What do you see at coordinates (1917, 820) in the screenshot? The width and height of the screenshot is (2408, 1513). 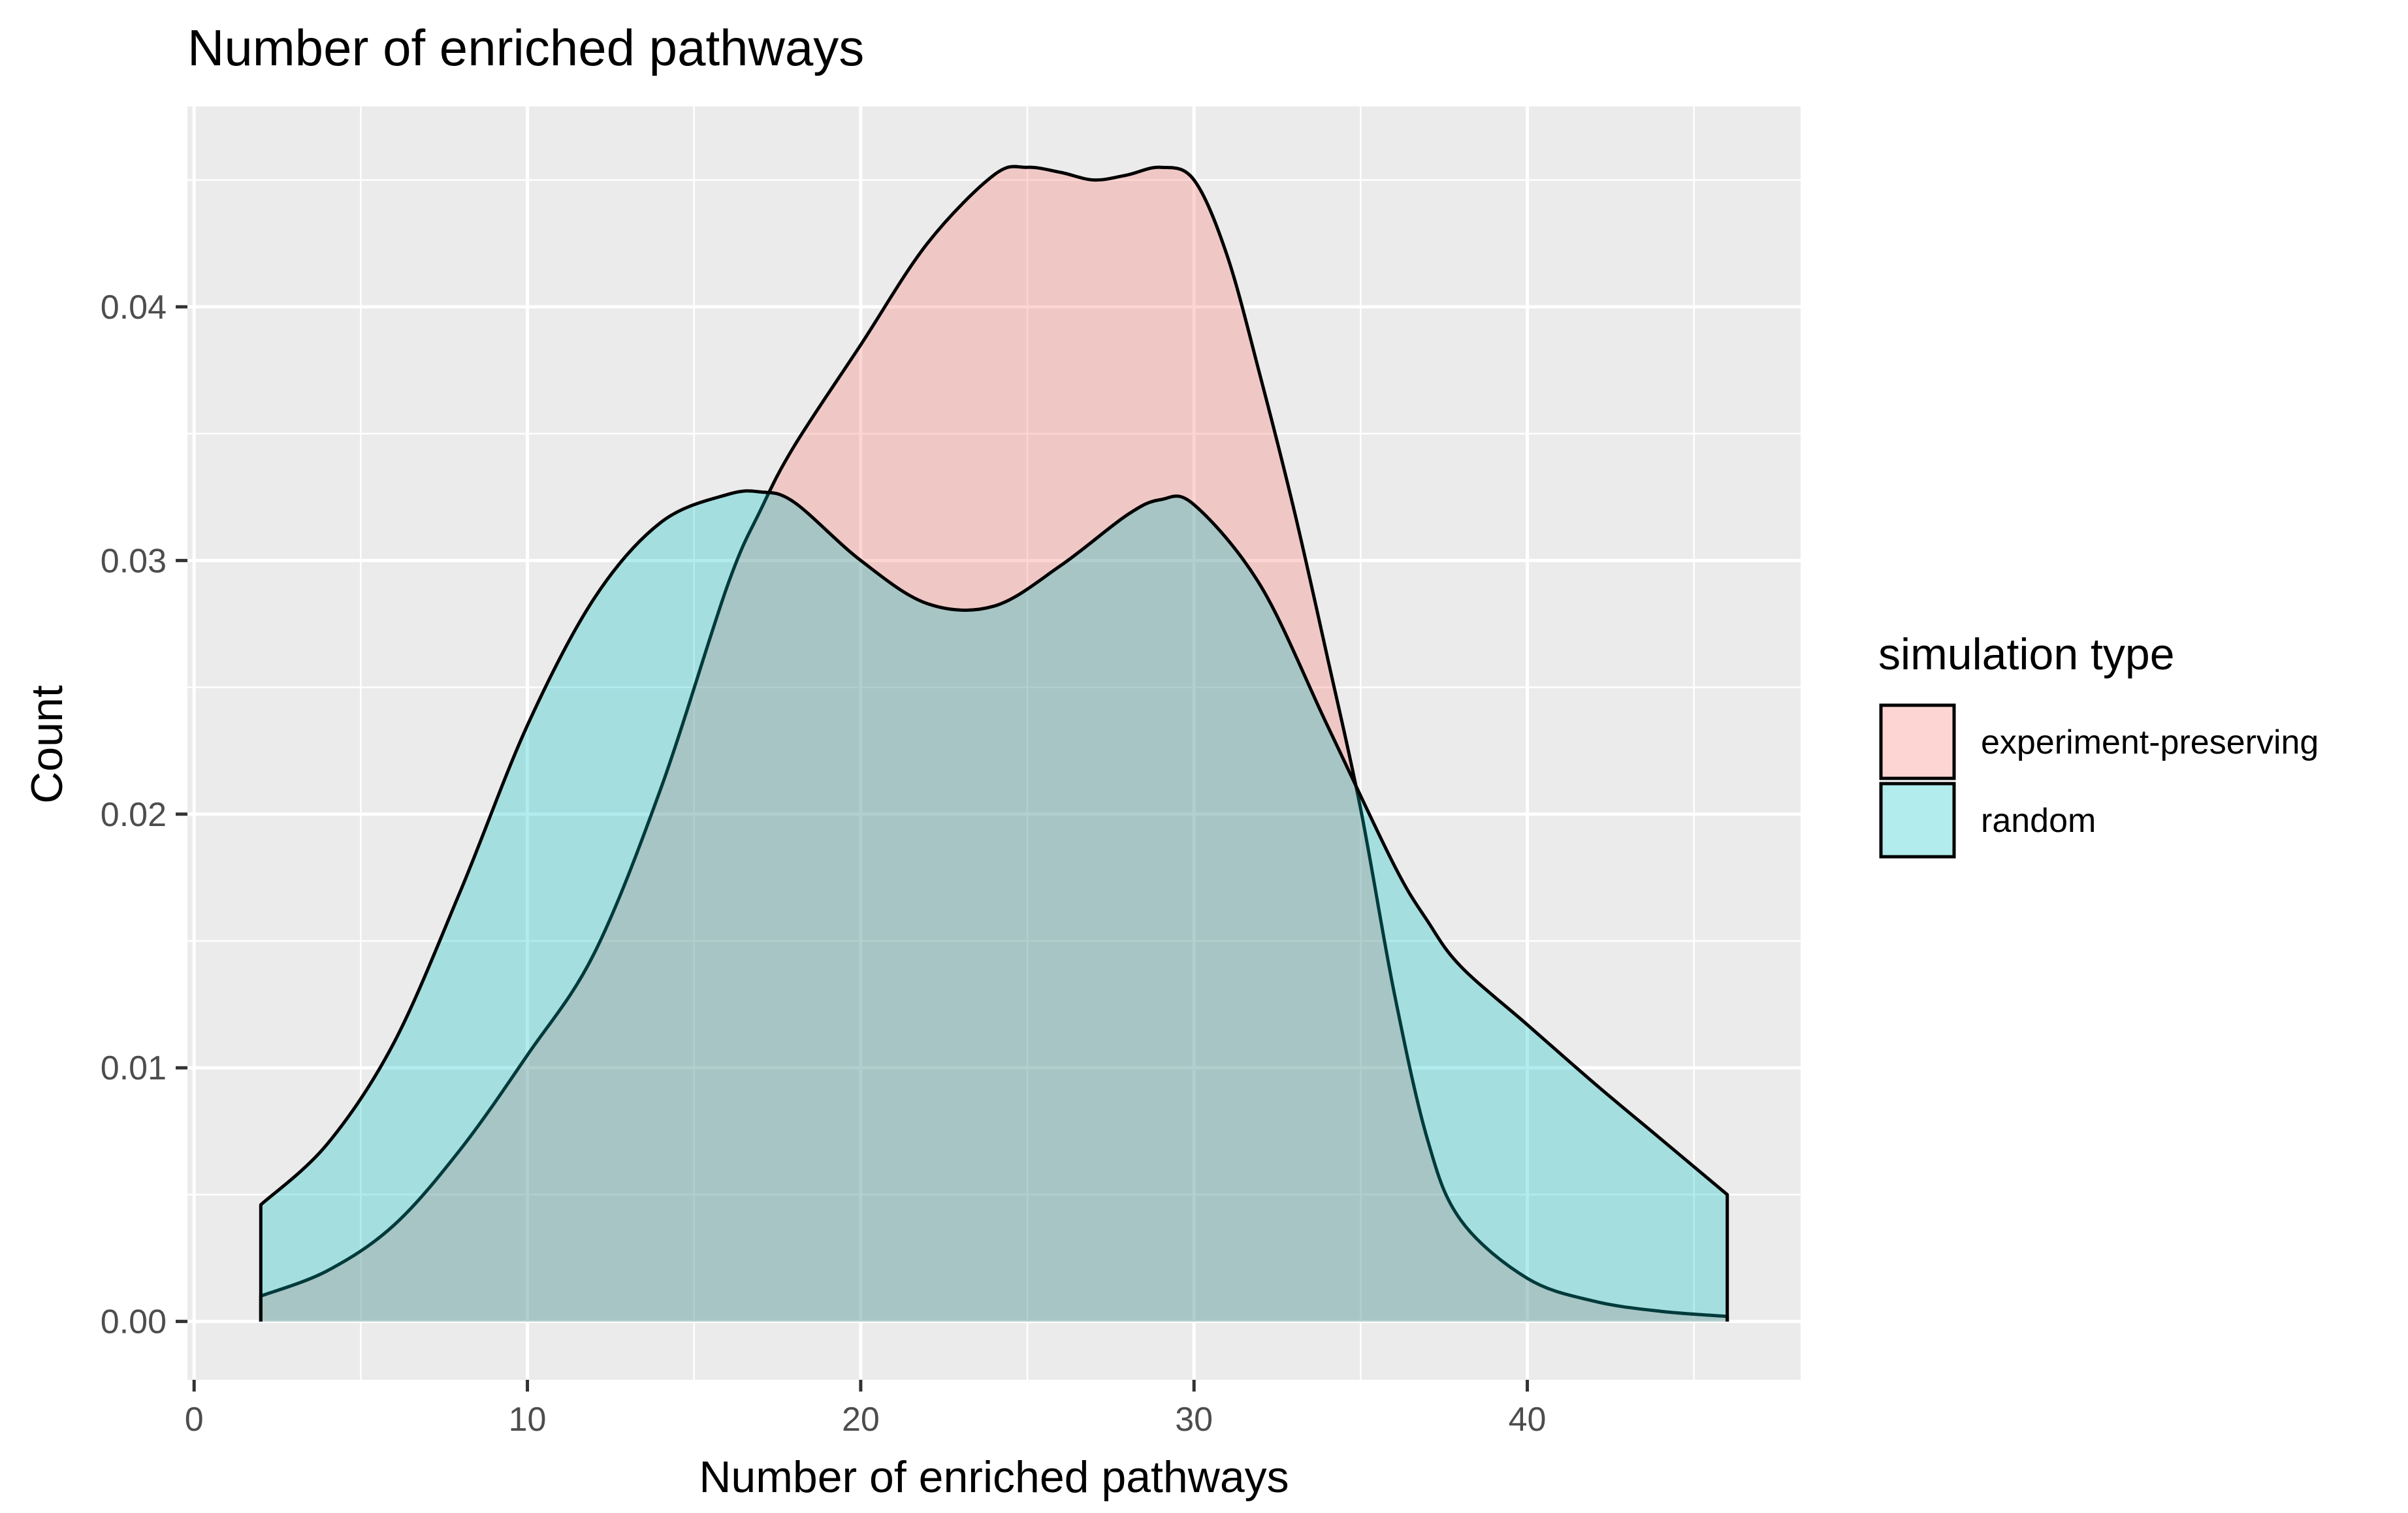 I see `legend-key-random` at bounding box center [1917, 820].